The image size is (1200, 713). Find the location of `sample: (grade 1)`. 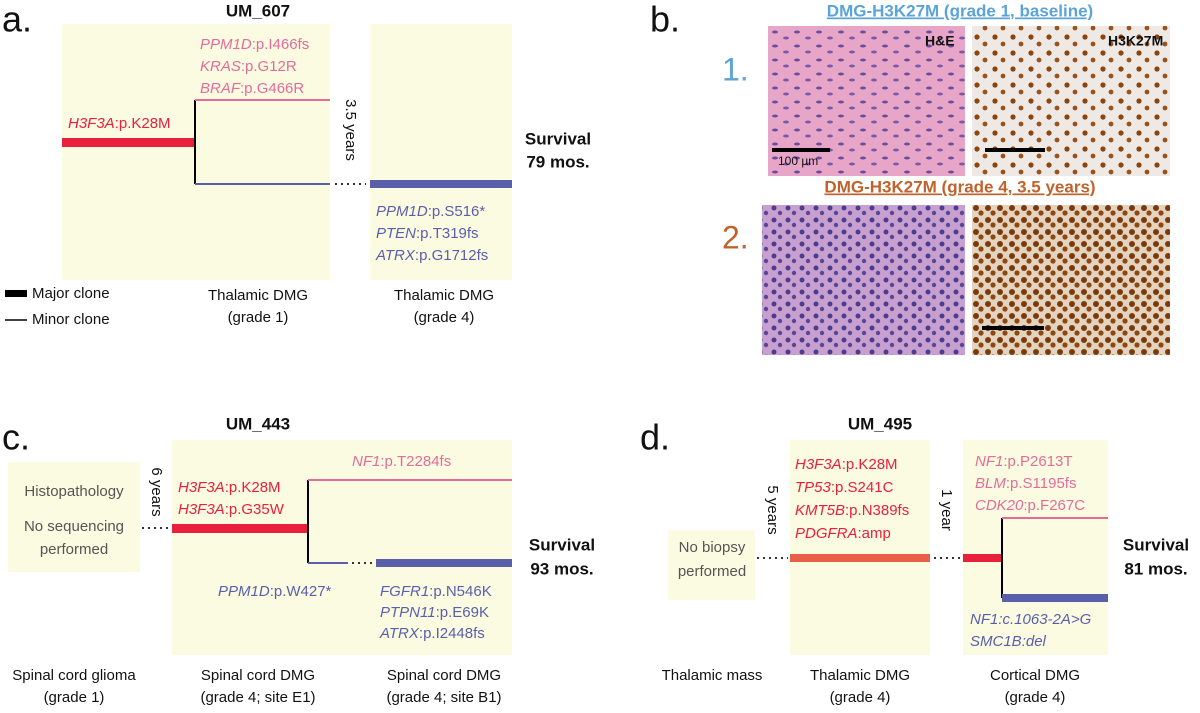

sample: (grade 1) is located at coordinates (258, 317).